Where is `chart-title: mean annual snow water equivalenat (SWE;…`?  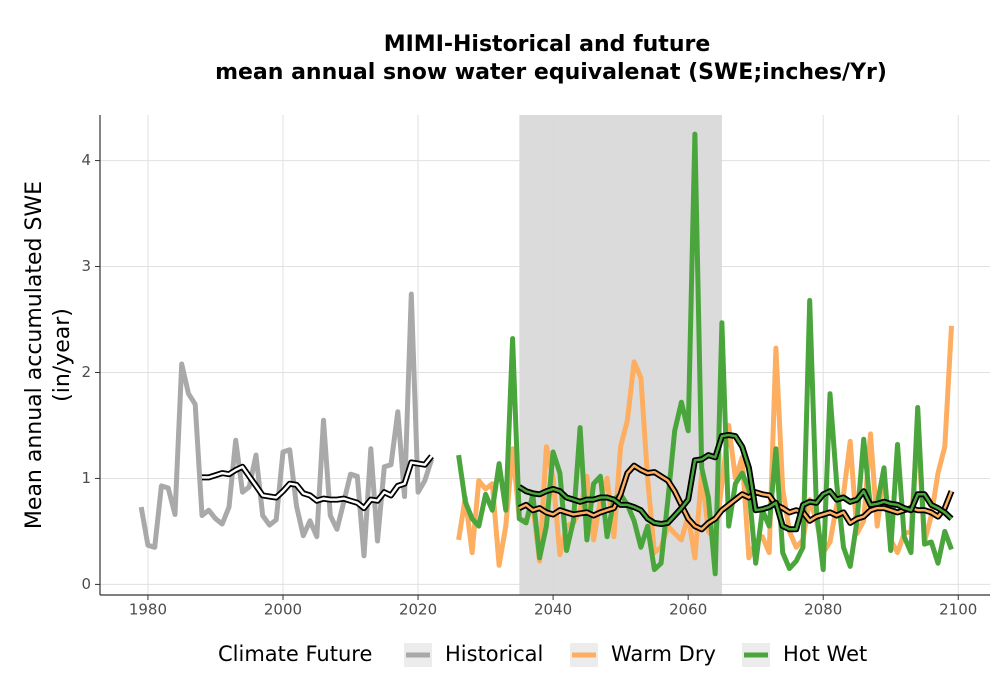 chart-title: mean annual snow water equivalenat (SWE;… is located at coordinates (551, 72).